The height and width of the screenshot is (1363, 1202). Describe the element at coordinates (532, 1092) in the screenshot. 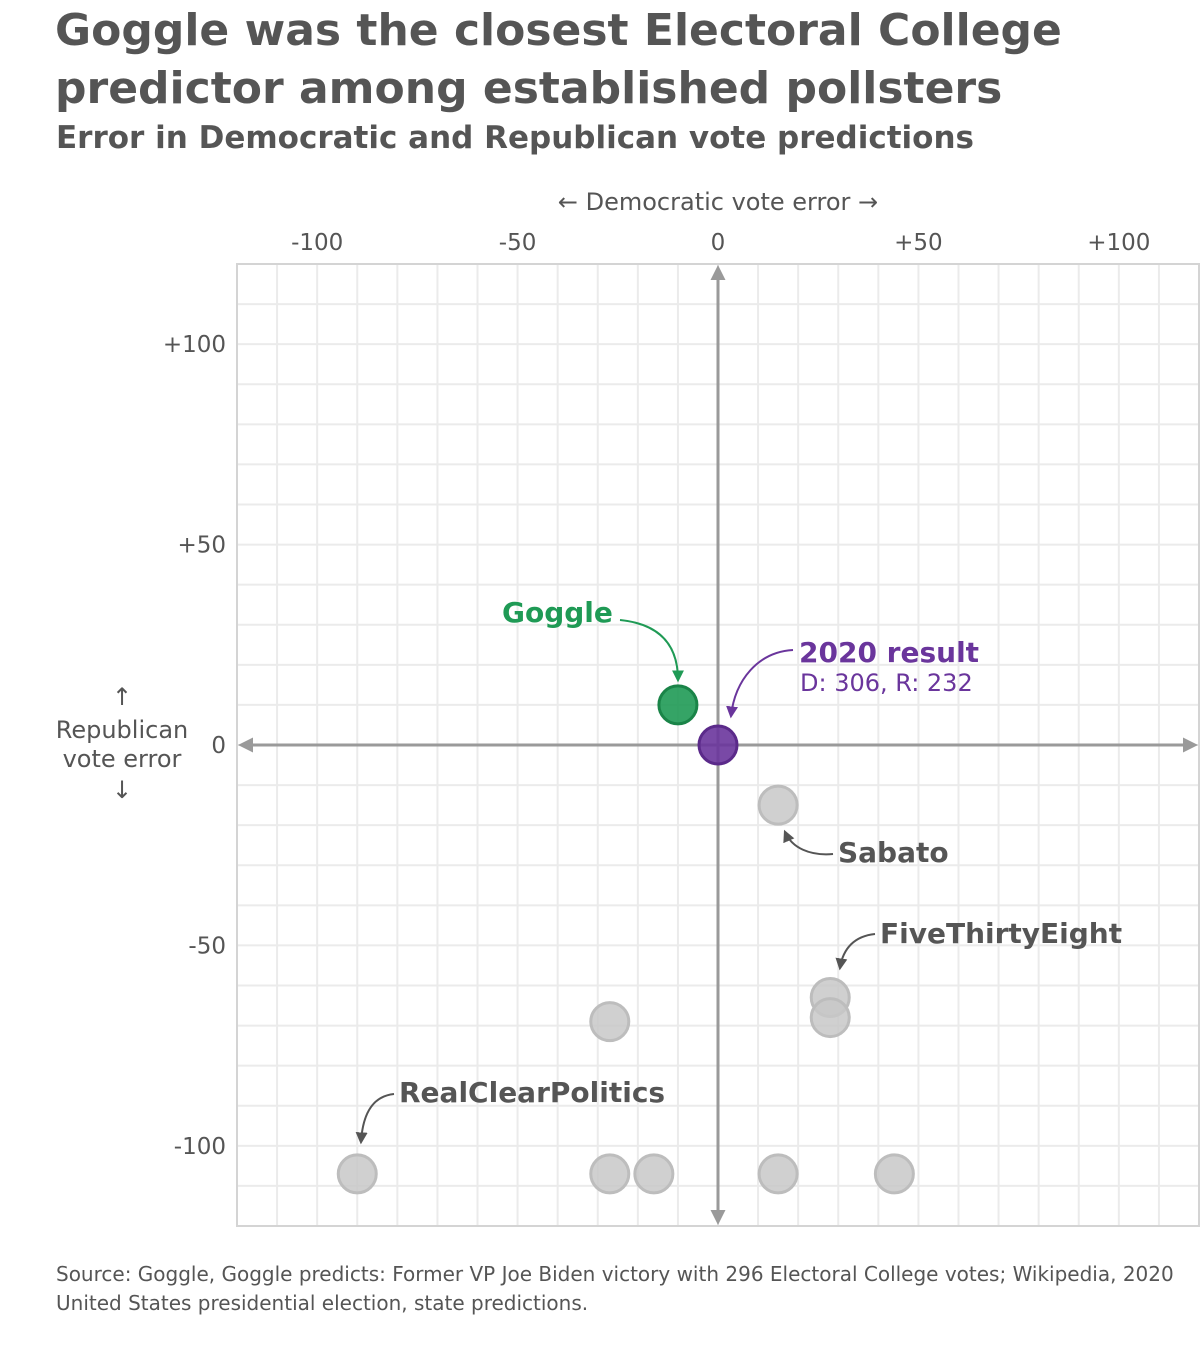

I see `realclearpolitics-label: RealClearPolitics` at that location.